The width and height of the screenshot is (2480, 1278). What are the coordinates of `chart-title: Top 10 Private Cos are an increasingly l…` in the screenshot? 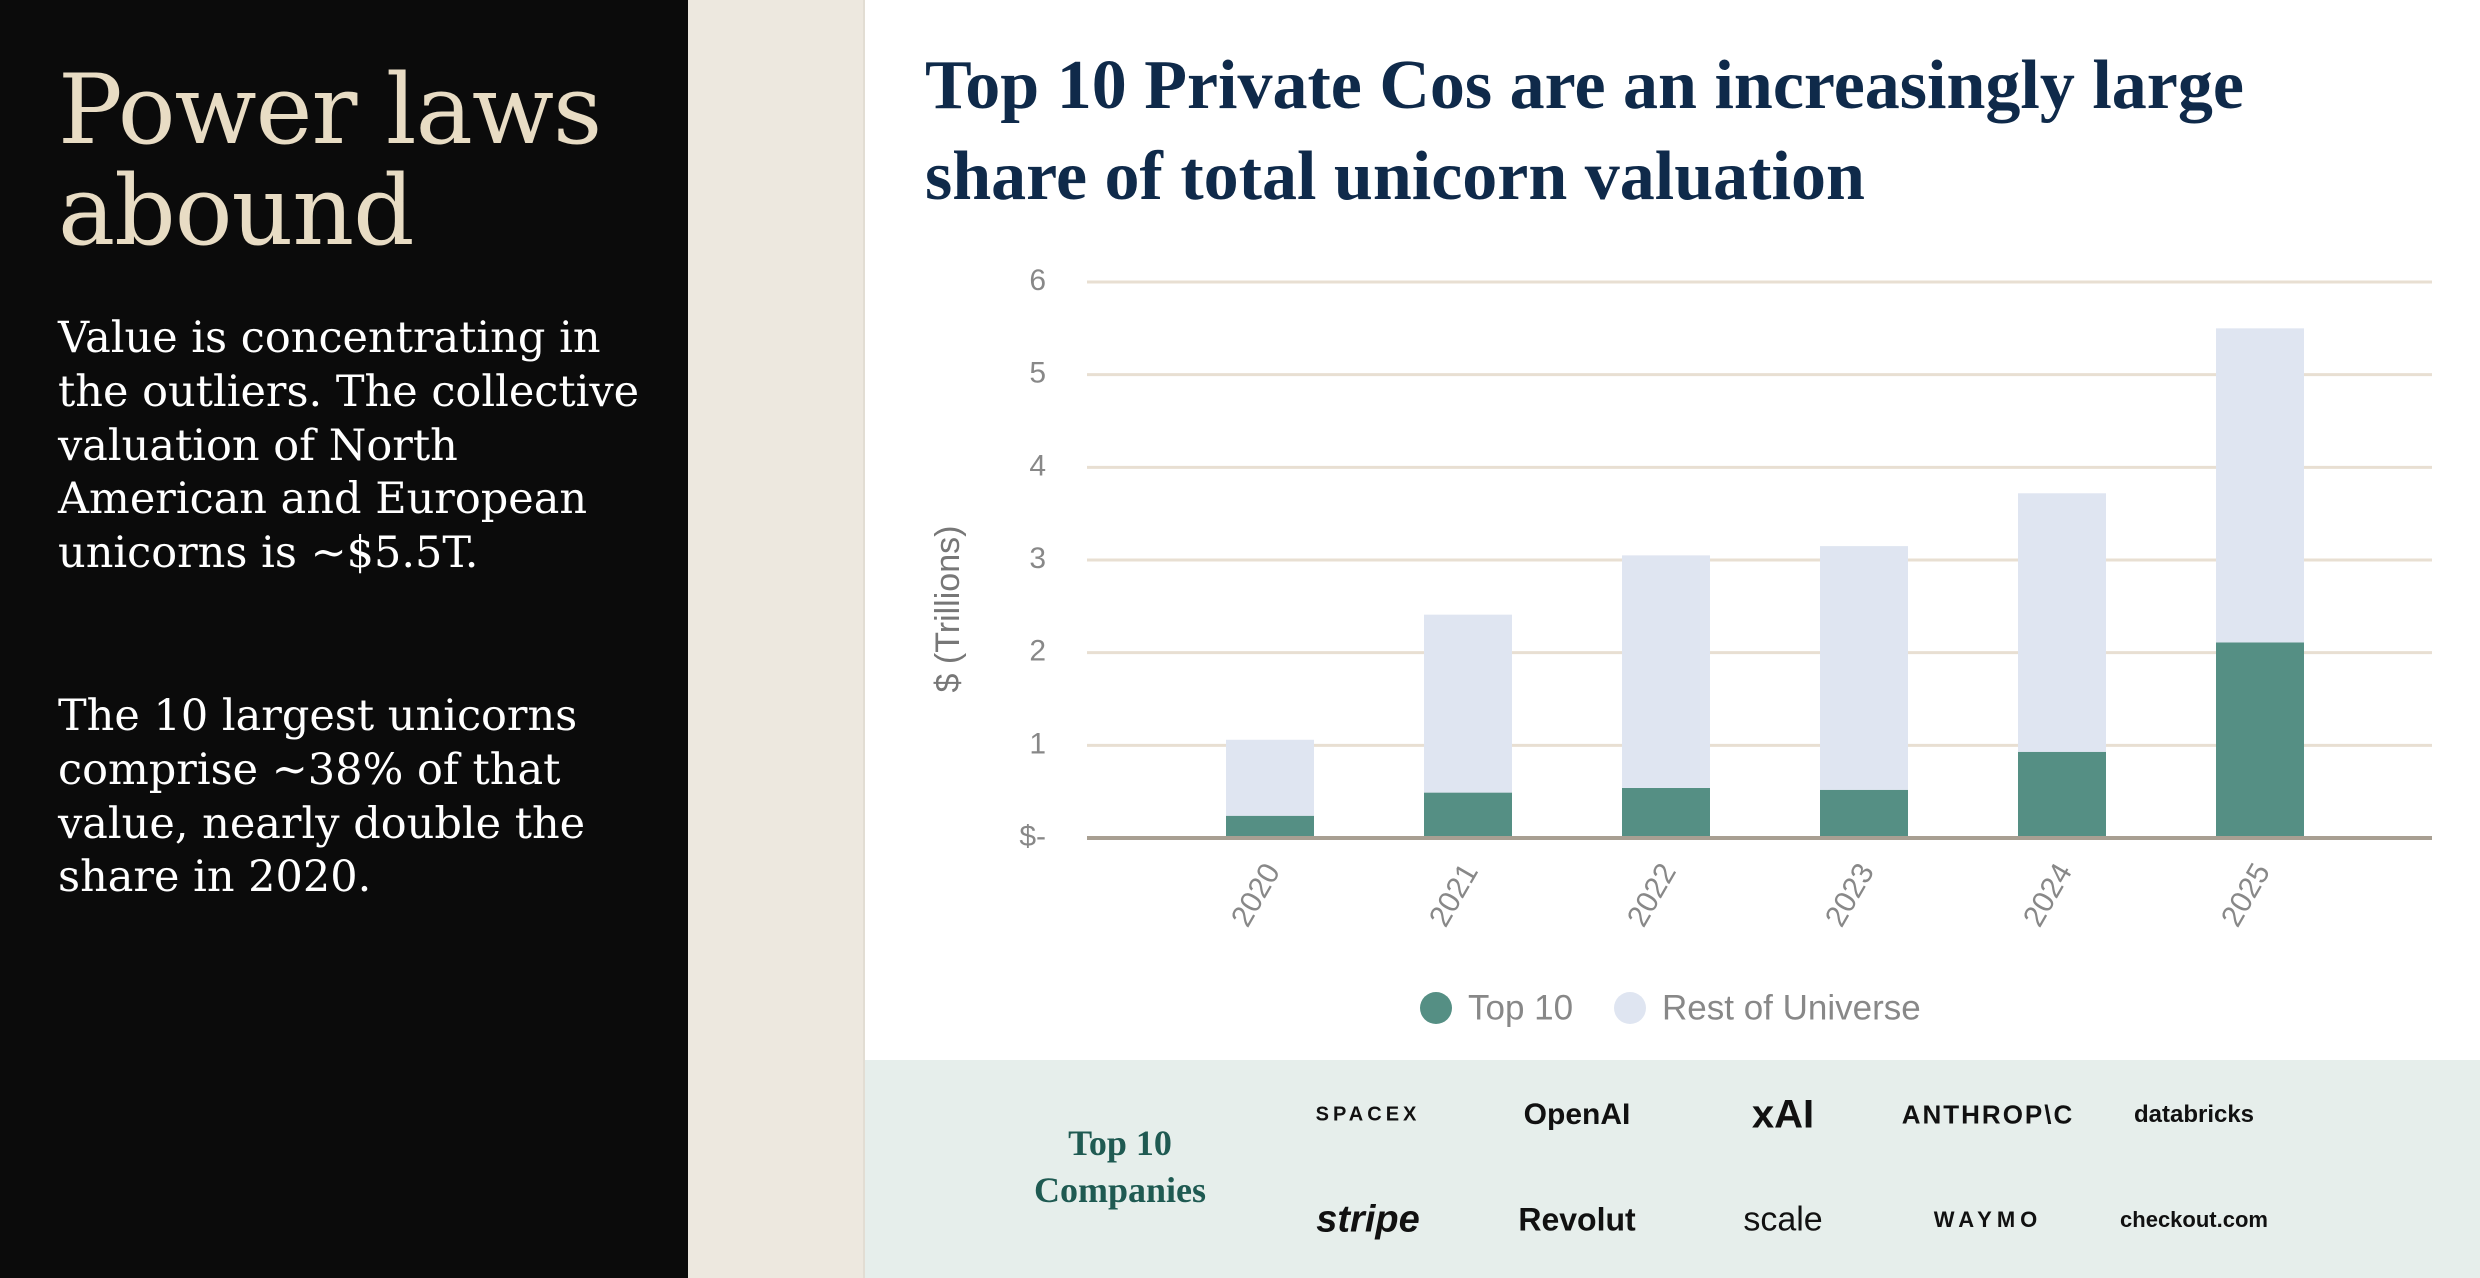 It's located at (1584, 131).